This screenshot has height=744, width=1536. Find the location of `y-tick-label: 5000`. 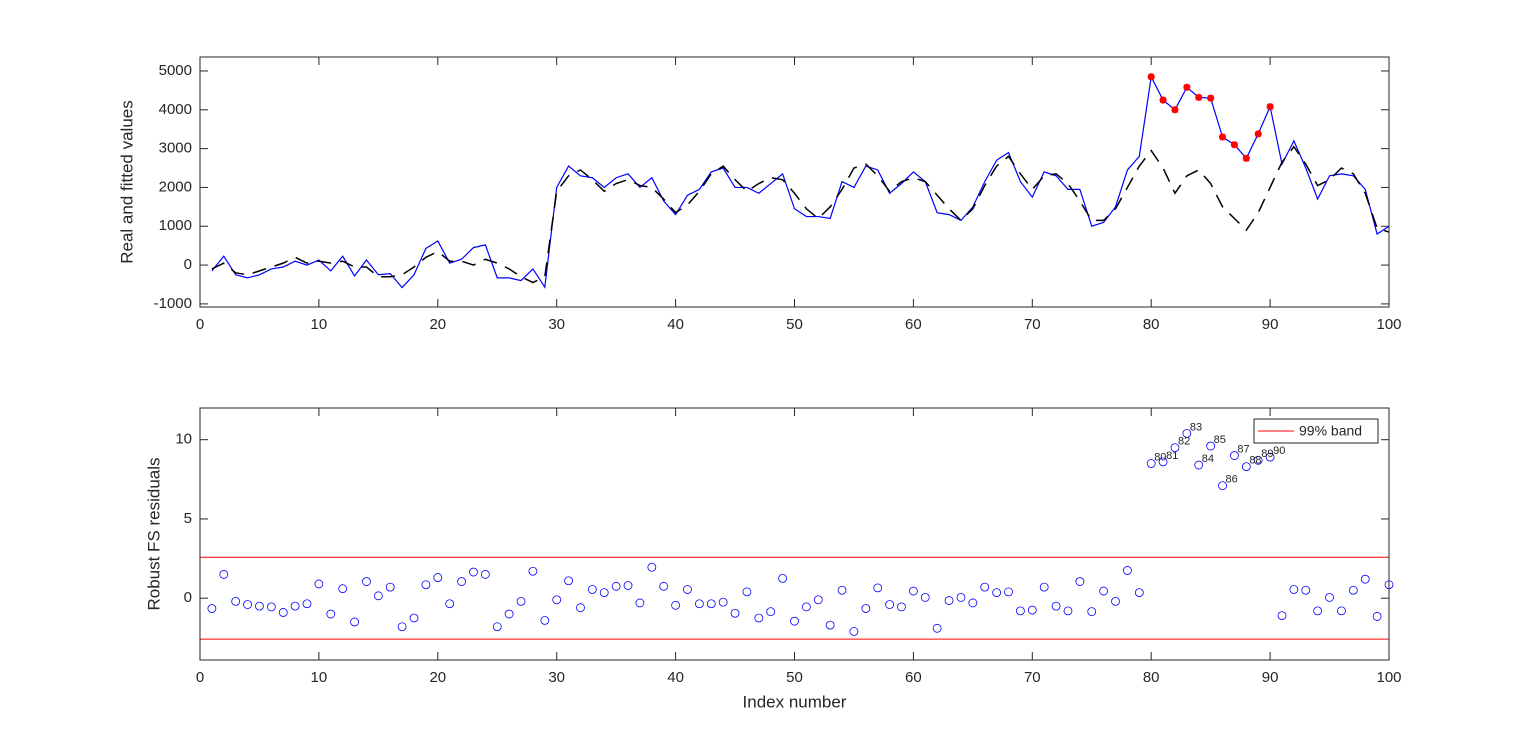

y-tick-label: 5000 is located at coordinates (175, 70).